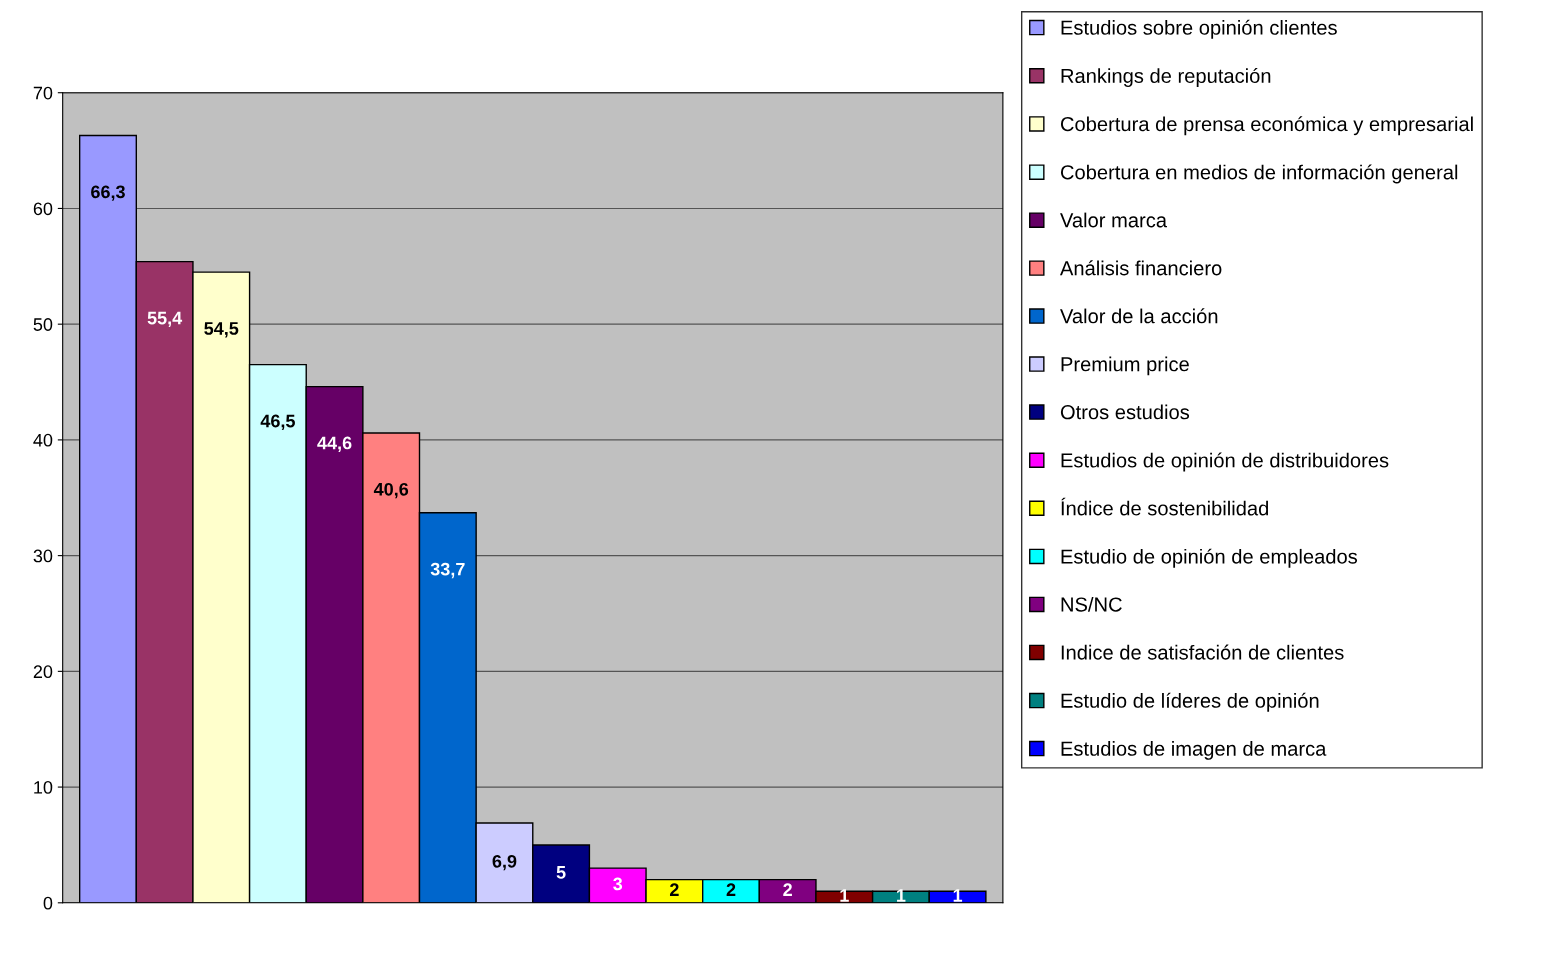  What do you see at coordinates (1266, 126) in the screenshot?
I see `legend-label: Cobertura de prensa económica y empresarial` at bounding box center [1266, 126].